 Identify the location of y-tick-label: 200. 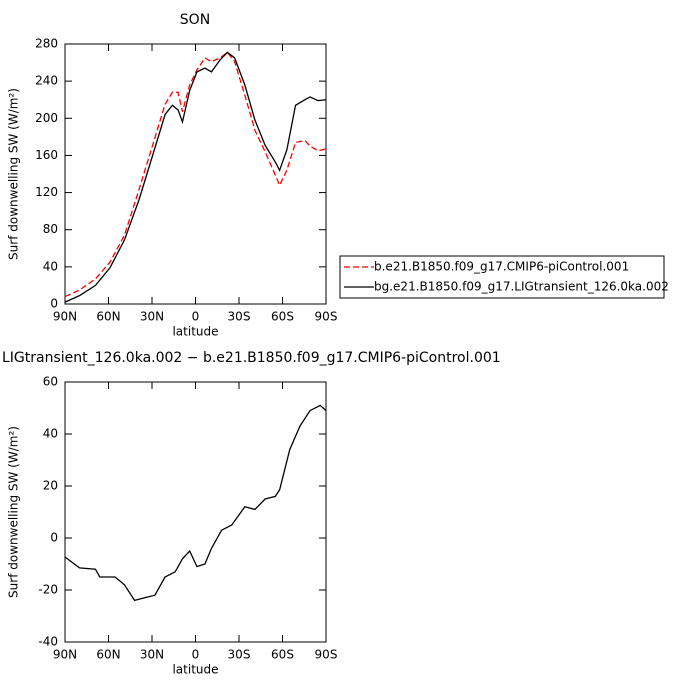
(46, 118).